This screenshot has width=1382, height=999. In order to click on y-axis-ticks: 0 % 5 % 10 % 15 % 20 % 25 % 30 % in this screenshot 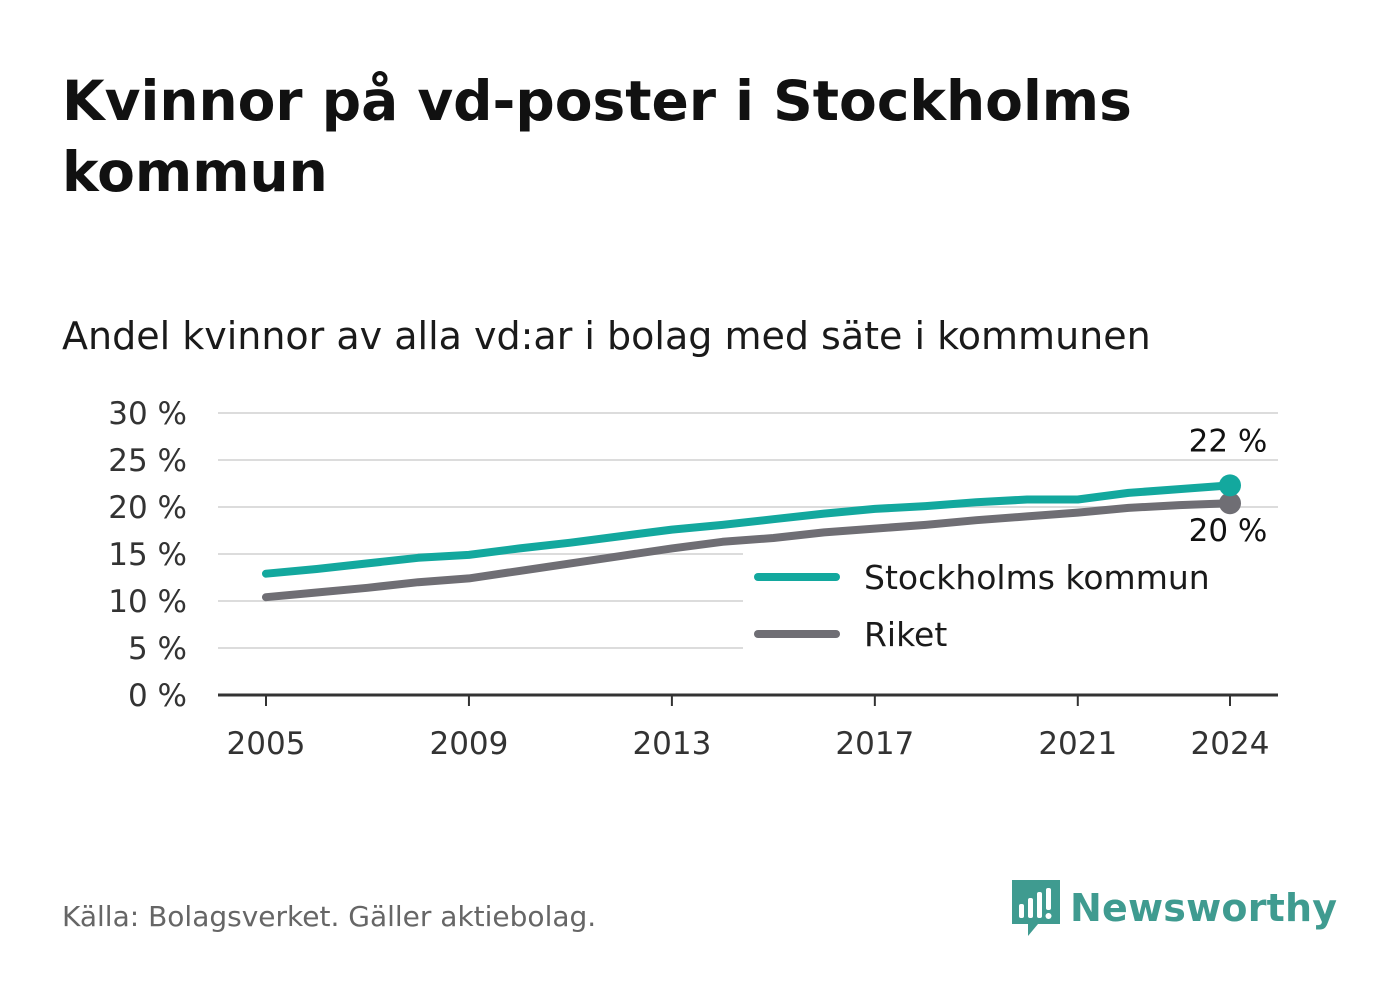, I will do `click(147, 555)`.